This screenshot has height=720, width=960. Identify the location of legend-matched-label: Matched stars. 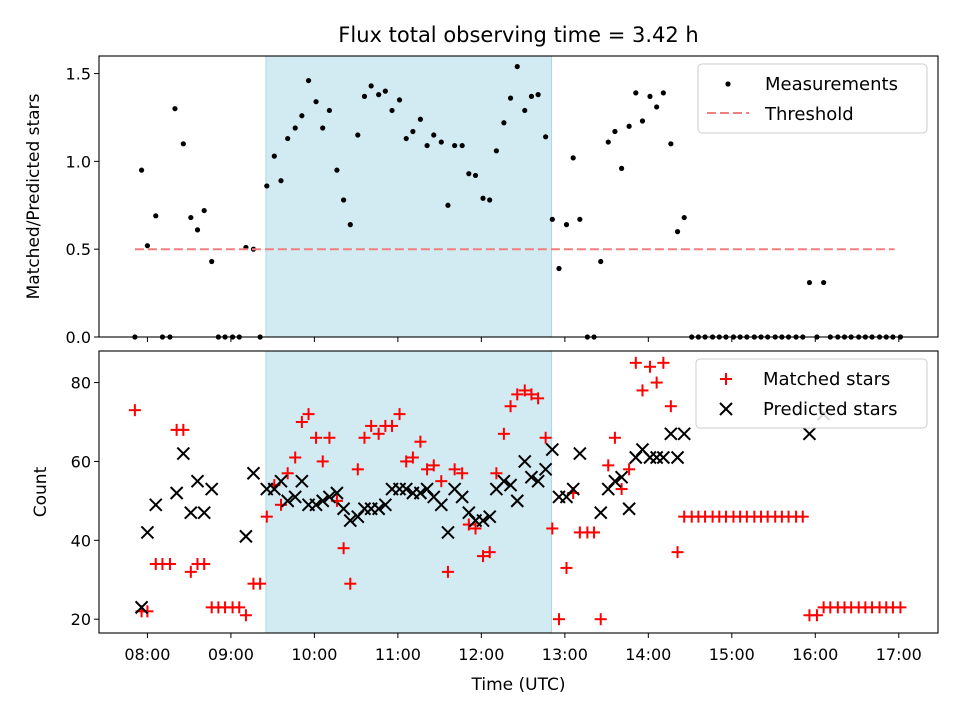
(826, 379).